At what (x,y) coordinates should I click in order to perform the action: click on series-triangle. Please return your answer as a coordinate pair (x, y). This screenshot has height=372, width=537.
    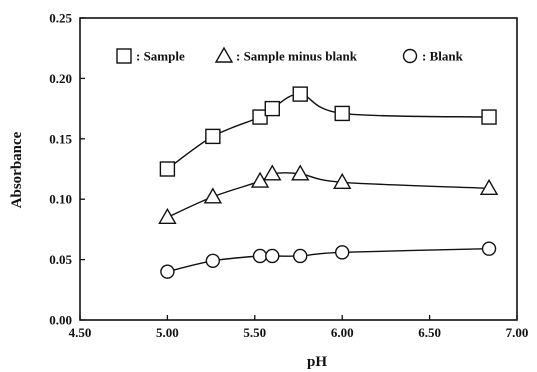
    Looking at the image, I should click on (328, 194).